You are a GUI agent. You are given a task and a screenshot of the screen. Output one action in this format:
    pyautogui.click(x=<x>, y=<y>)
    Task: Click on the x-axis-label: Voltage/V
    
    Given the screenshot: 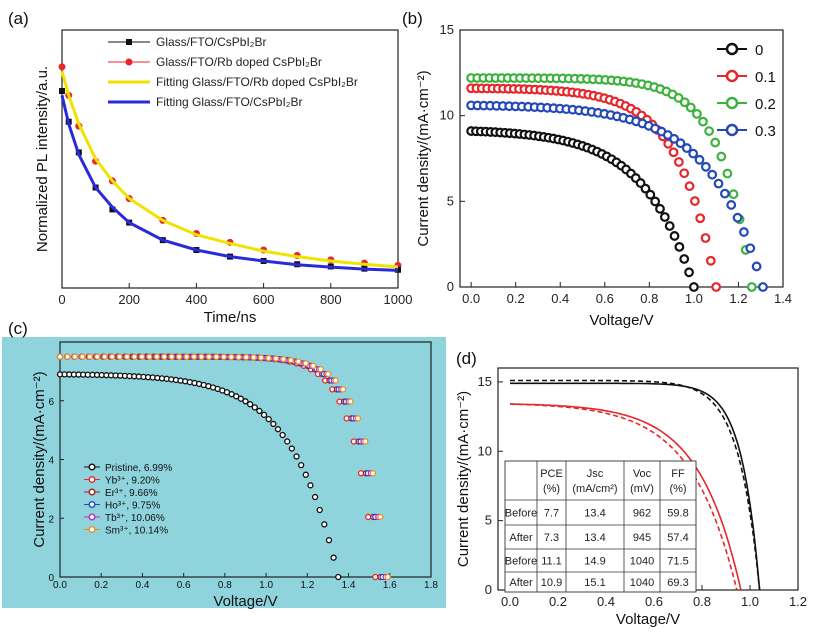 What is the action you would take?
    pyautogui.click(x=648, y=619)
    